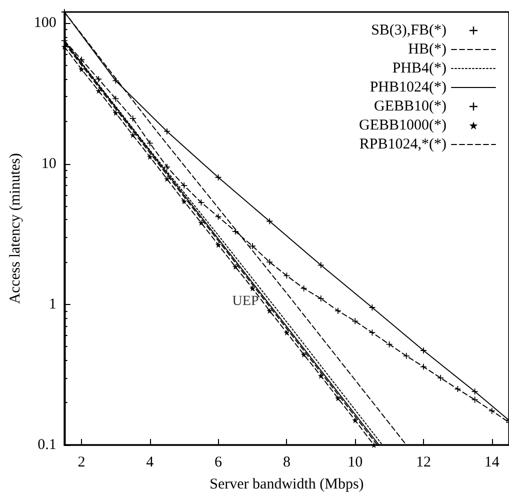  What do you see at coordinates (419, 68) in the screenshot?
I see `legend-label: PHB4(*)` at bounding box center [419, 68].